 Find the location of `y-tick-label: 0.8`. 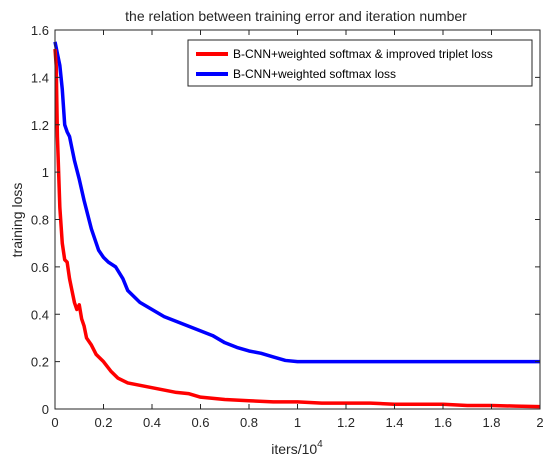

y-tick-label: 0.8 is located at coordinates (40, 220).